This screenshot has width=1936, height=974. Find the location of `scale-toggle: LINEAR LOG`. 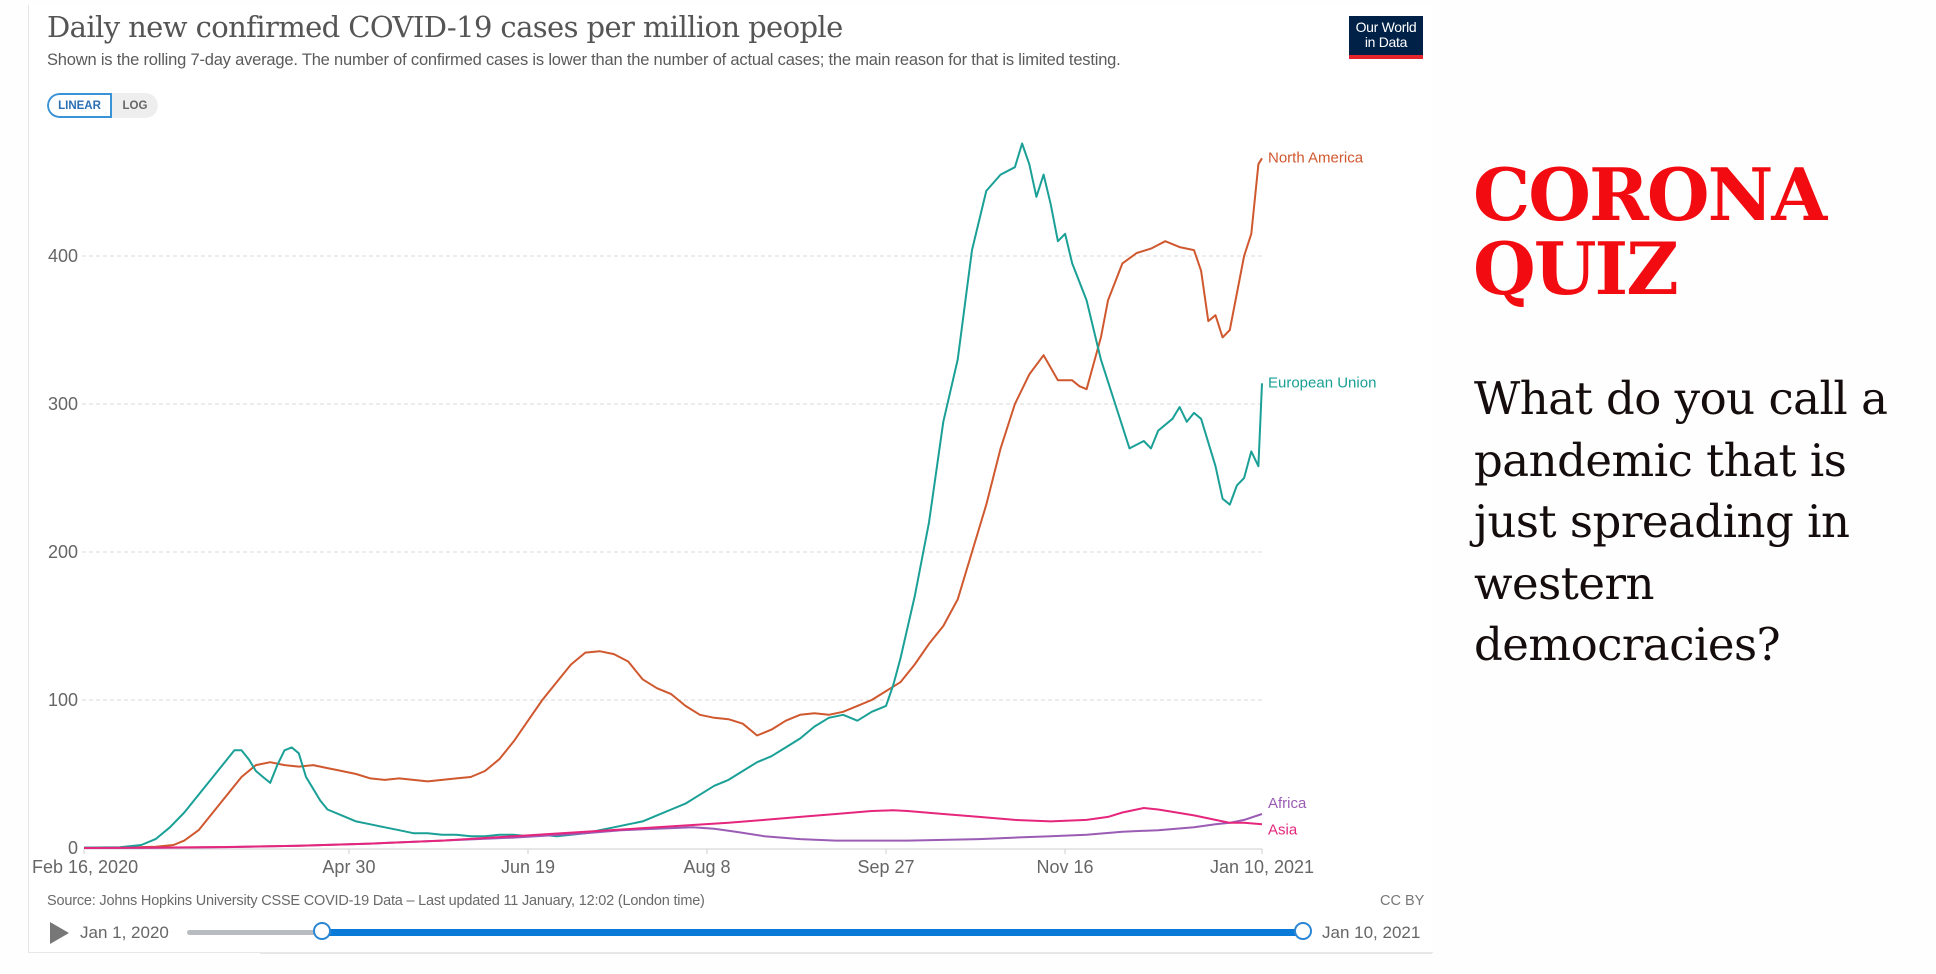

scale-toggle: LINEAR LOG is located at coordinates (102, 105).